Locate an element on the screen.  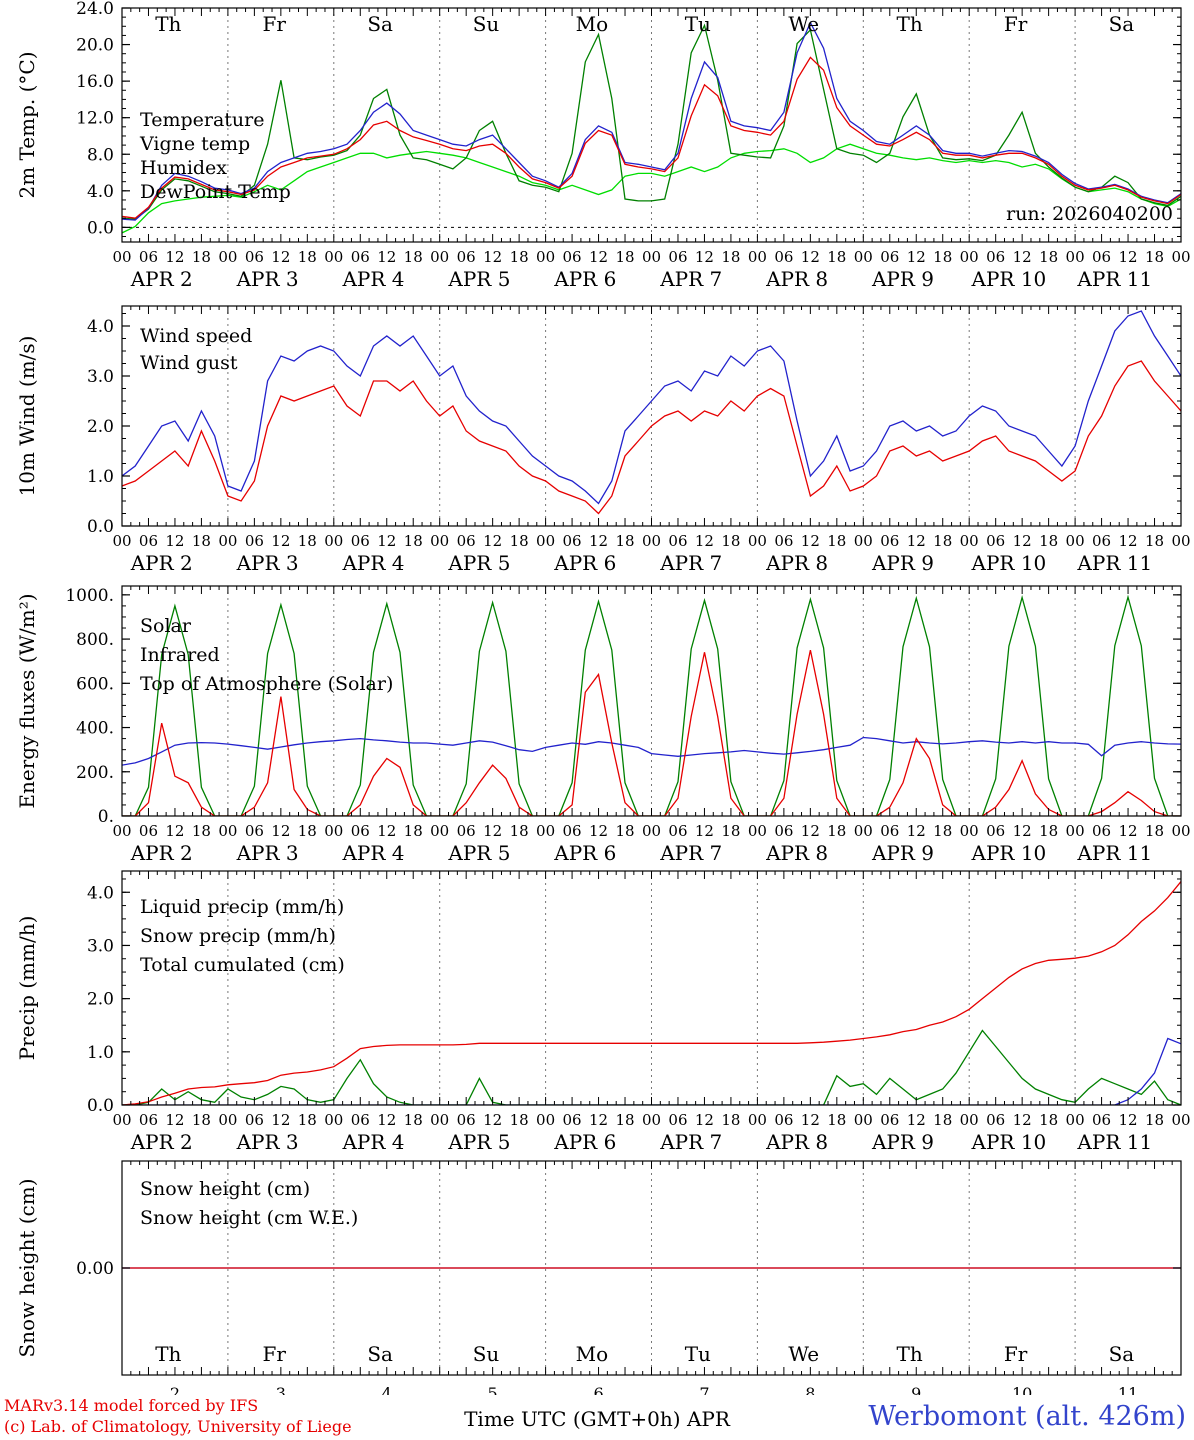
y-tick-label: 0.00 is located at coordinates (95, 1269).